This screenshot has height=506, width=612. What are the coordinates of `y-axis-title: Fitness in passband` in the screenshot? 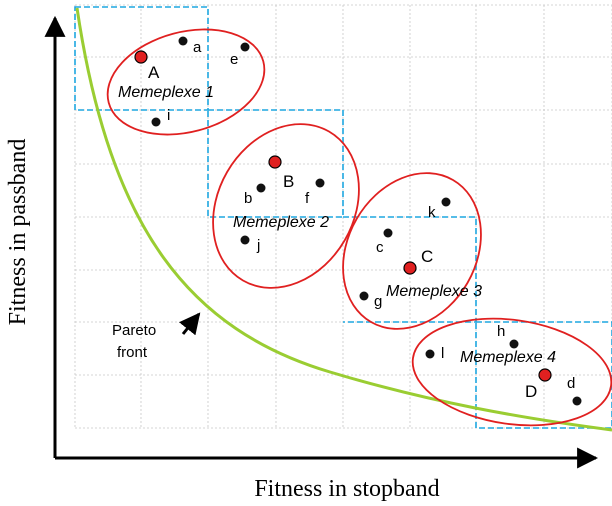 It's located at (18, 232).